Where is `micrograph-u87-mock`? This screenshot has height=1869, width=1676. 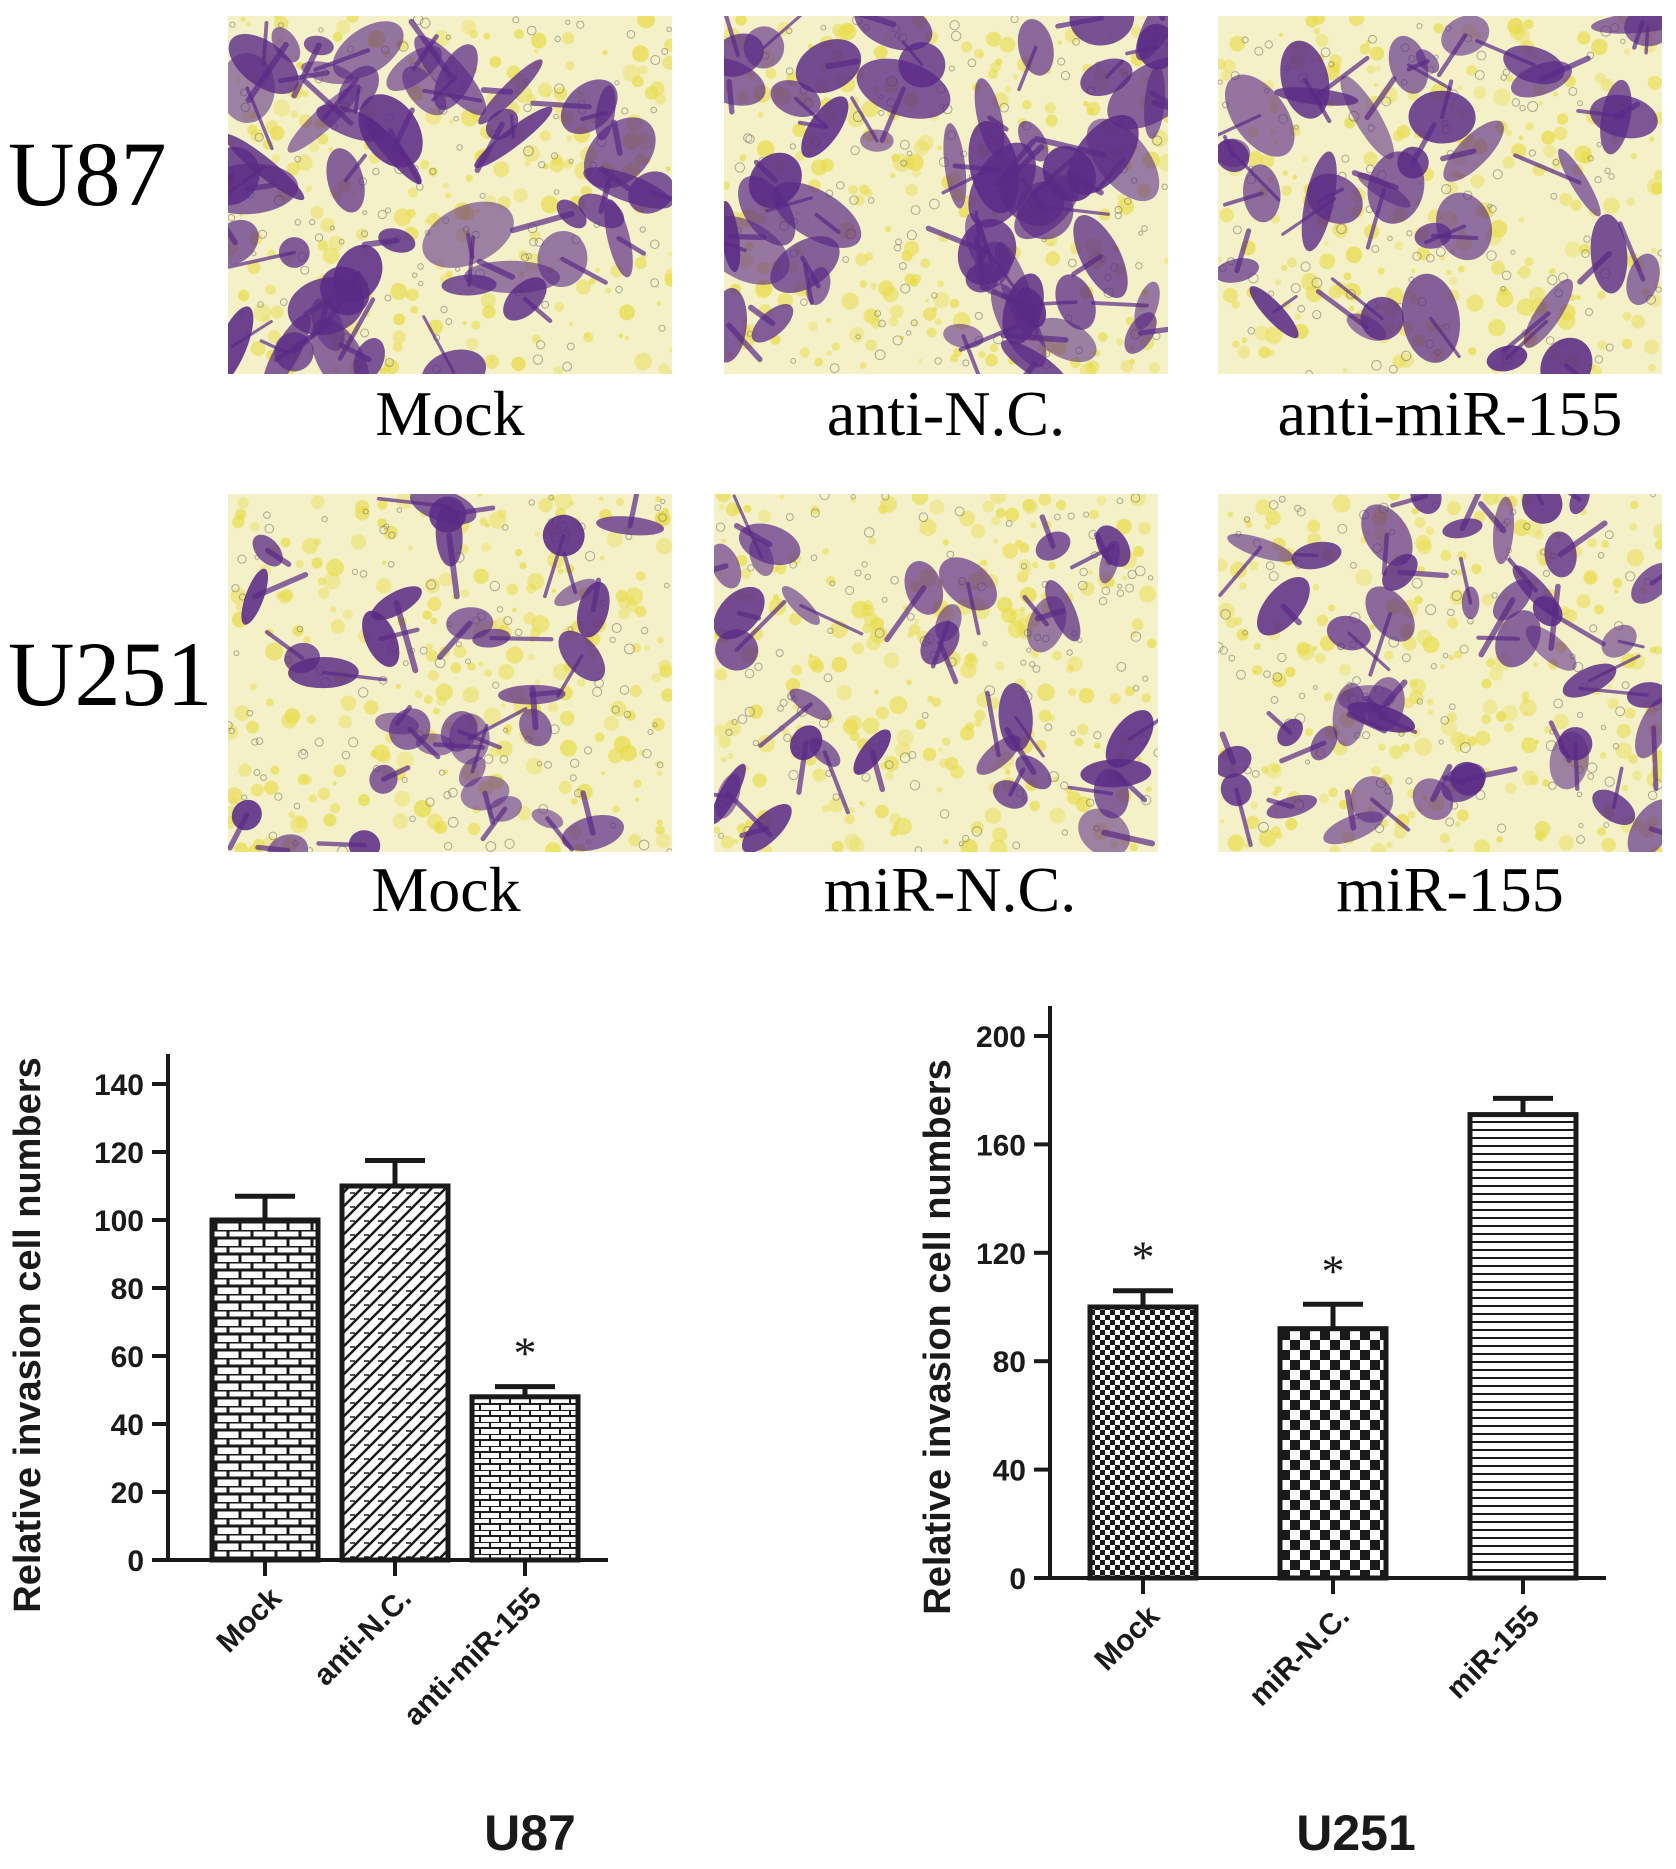
micrograph-u87-mock is located at coordinates (450, 195).